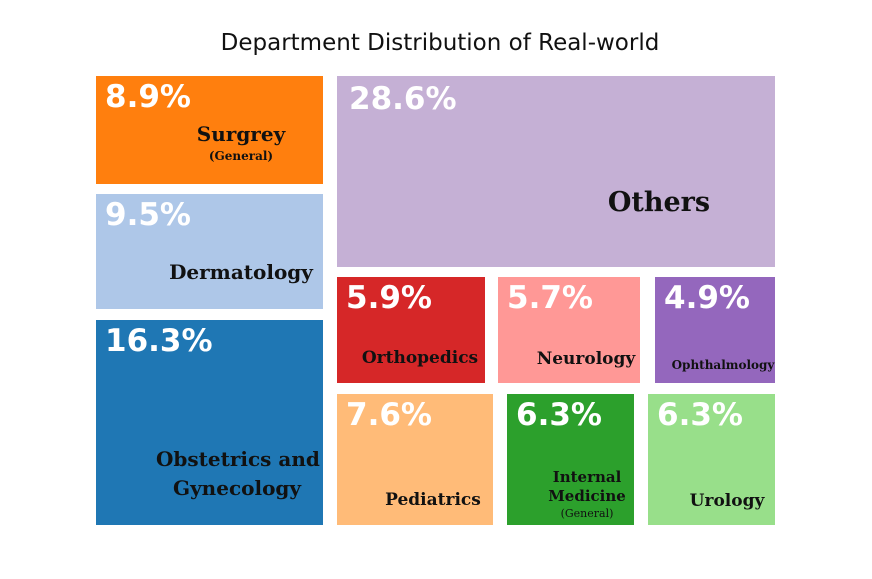 The height and width of the screenshot is (579, 872). What do you see at coordinates (707, 298) in the screenshot?
I see `tile-percent: 4.9%` at bounding box center [707, 298].